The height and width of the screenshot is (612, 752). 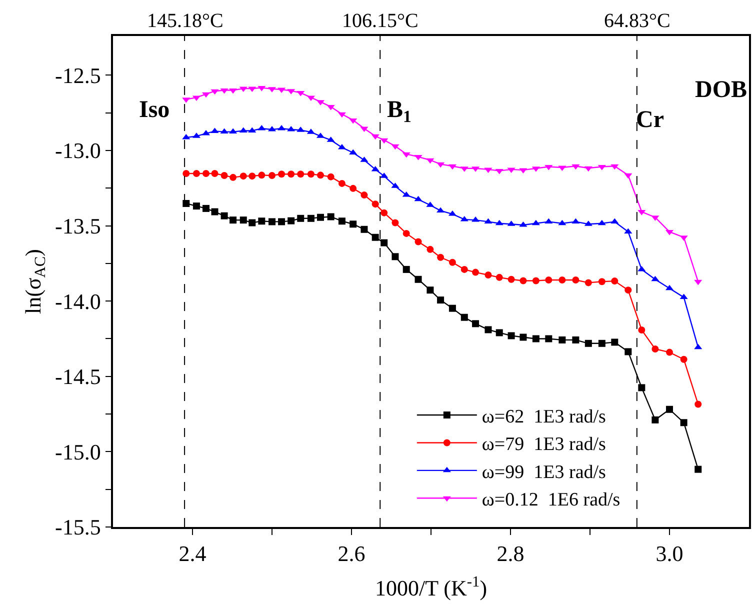 What do you see at coordinates (650, 120) in the screenshot?
I see `annotation: Cr` at bounding box center [650, 120].